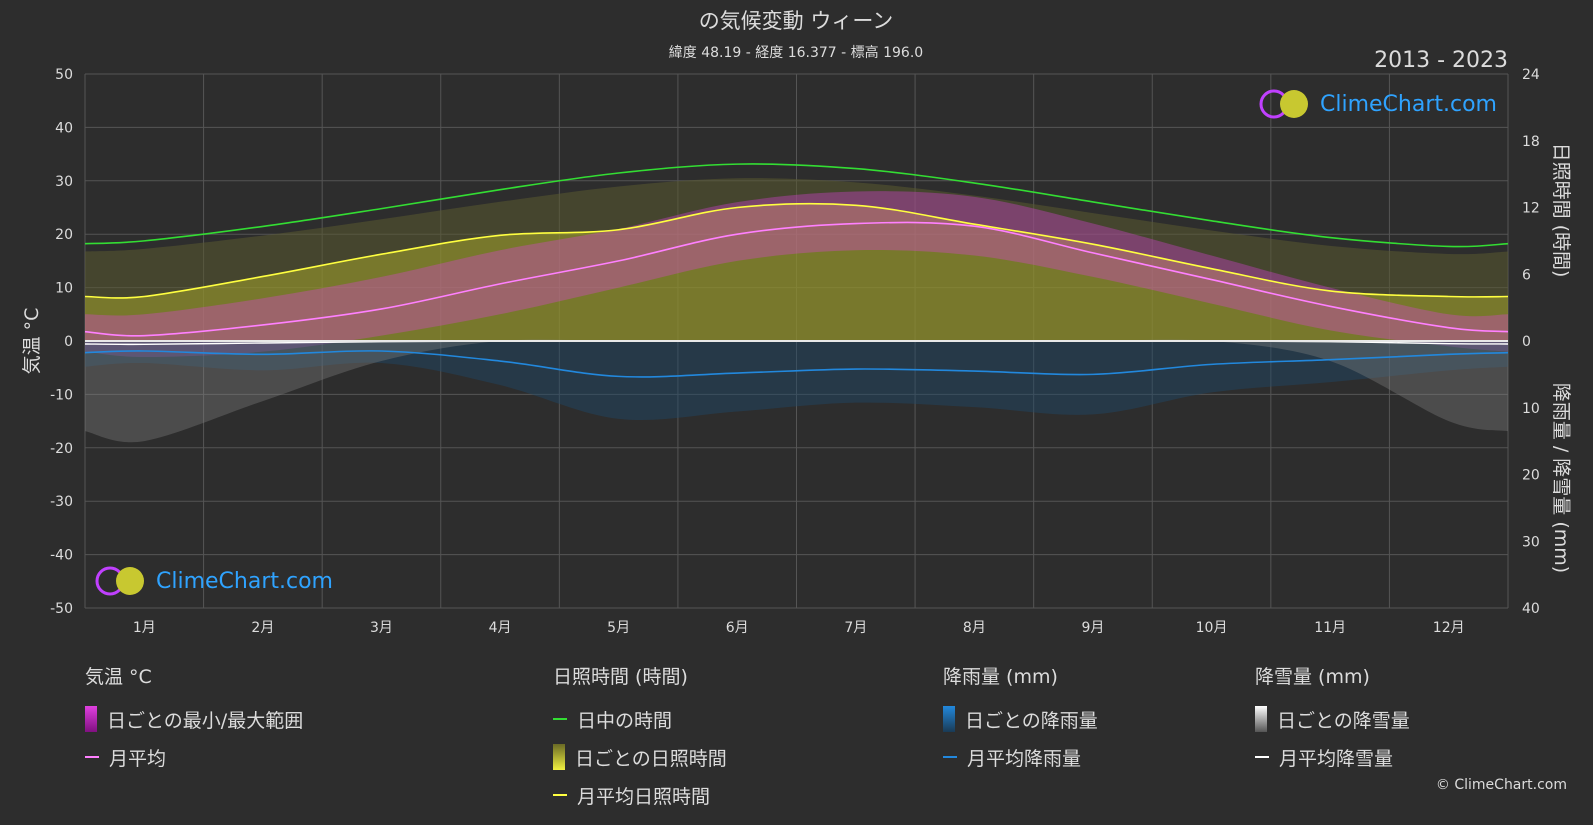 The image size is (1593, 825). I want to click on x-tick-month: 2月, so click(262, 628).